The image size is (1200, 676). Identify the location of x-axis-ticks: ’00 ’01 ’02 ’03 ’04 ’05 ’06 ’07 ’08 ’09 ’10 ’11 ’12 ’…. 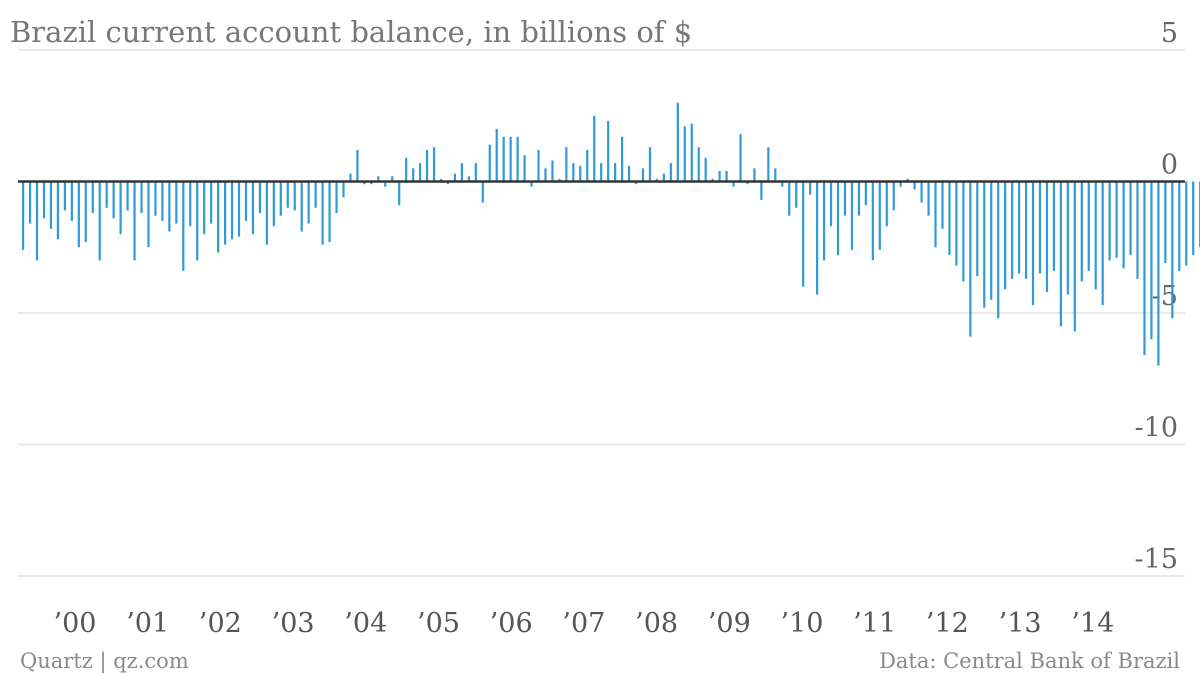
(584, 623).